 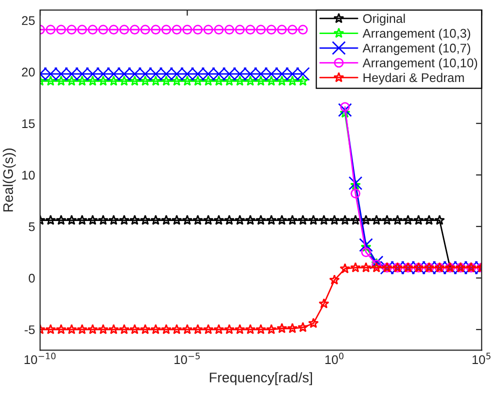 I want to click on legend-label: Arrangement (10,10), so click(x=420, y=64).